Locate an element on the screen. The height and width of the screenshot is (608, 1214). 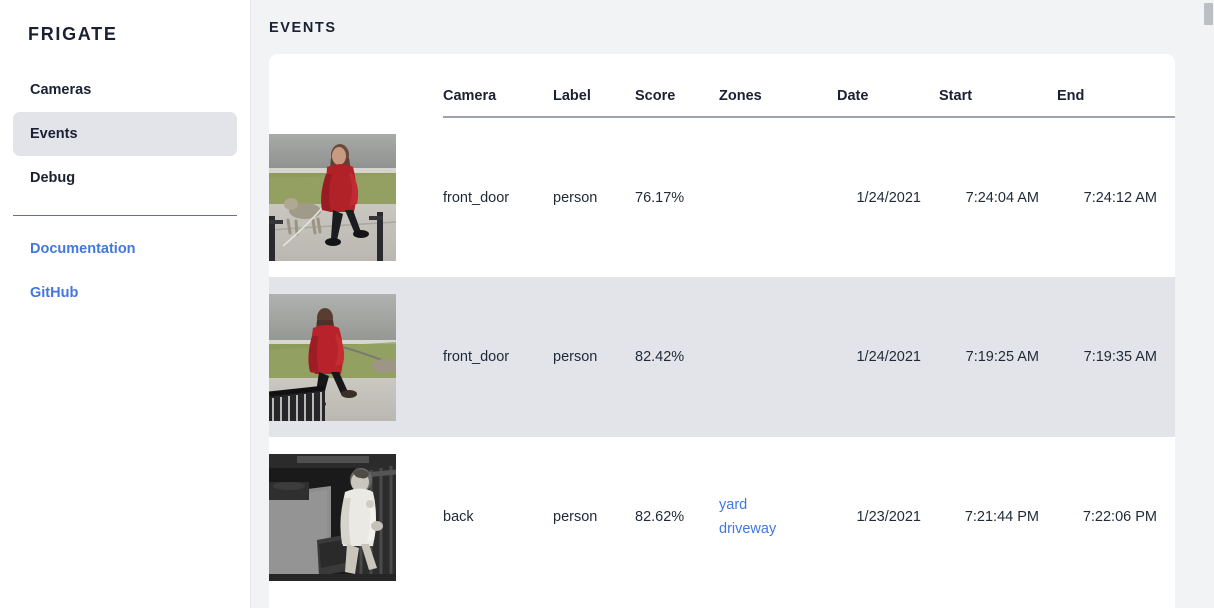
events-table-head: Camera Label Score Zones Date Start End is located at coordinates (722, 86).